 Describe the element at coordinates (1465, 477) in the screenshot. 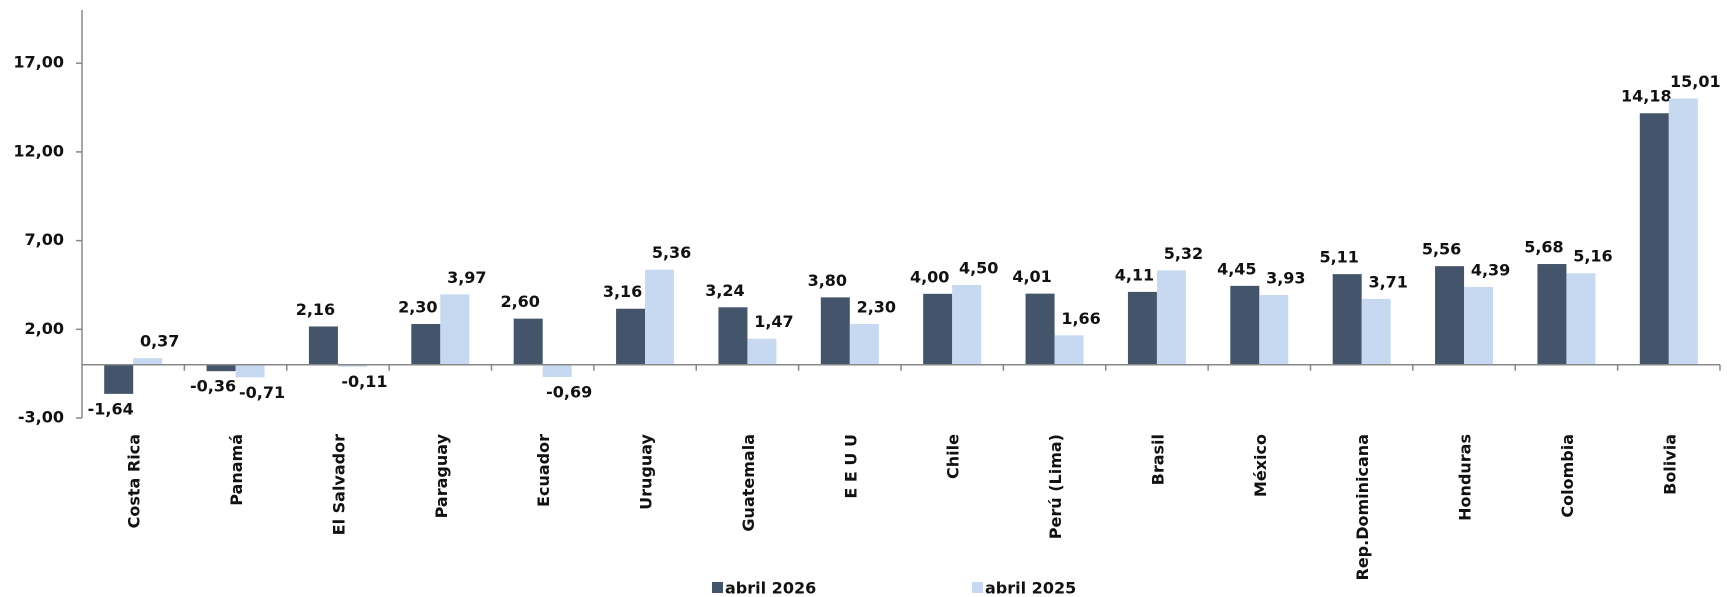

I see `x-tick-label: Honduras` at that location.